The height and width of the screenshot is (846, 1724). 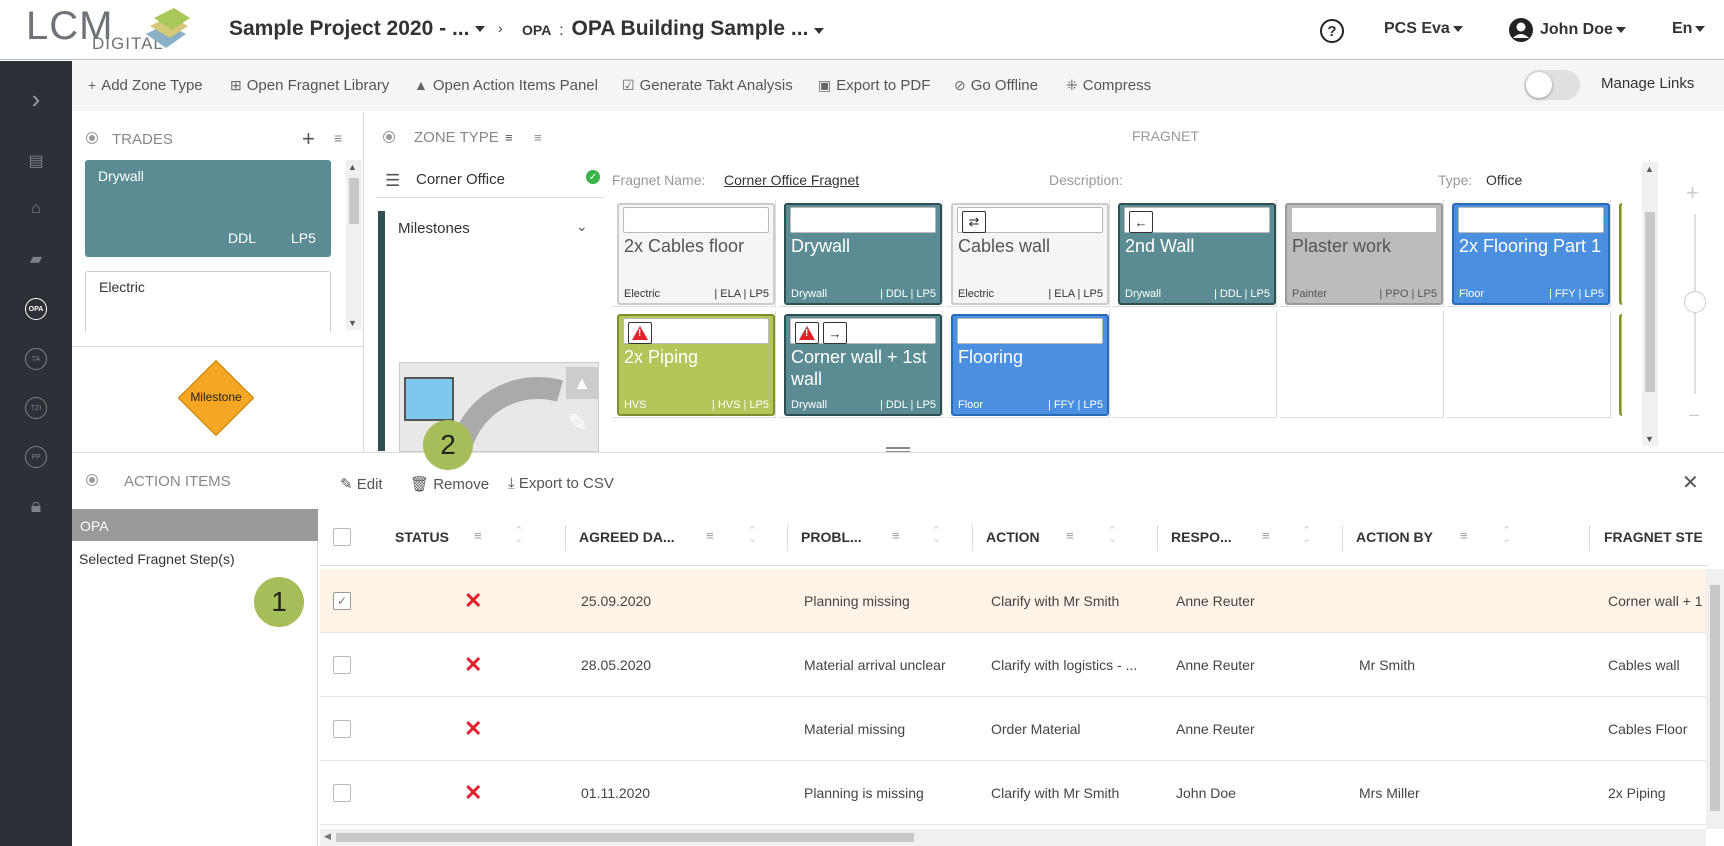 I want to click on image-icon: ▲, so click(x=582, y=383).